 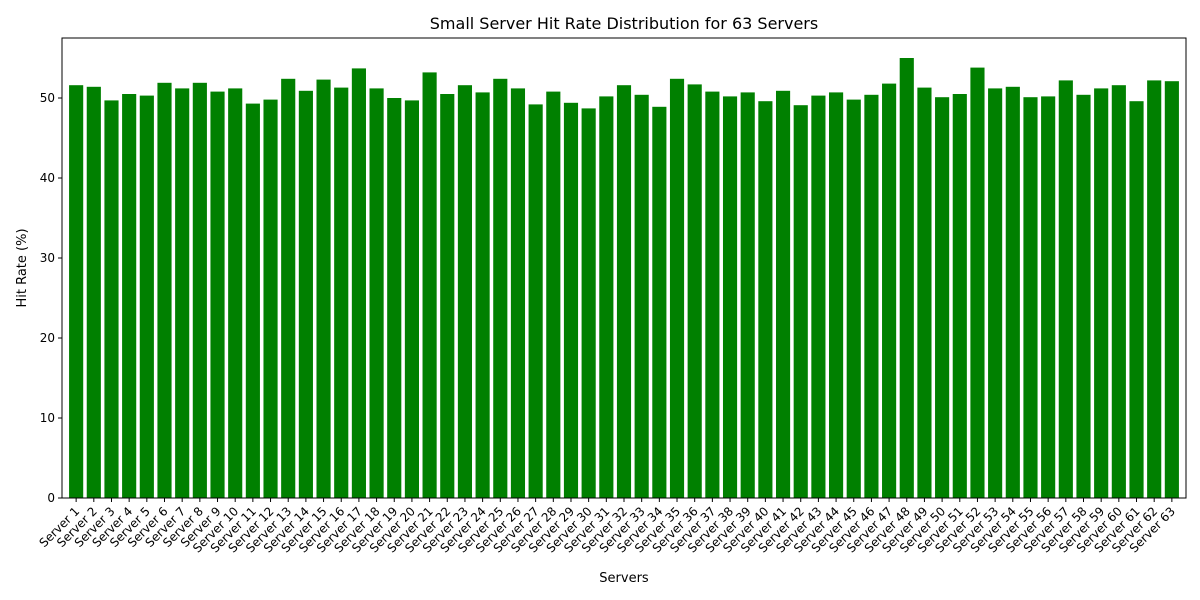 What do you see at coordinates (47, 338) in the screenshot?
I see `y-tick-label: 20` at bounding box center [47, 338].